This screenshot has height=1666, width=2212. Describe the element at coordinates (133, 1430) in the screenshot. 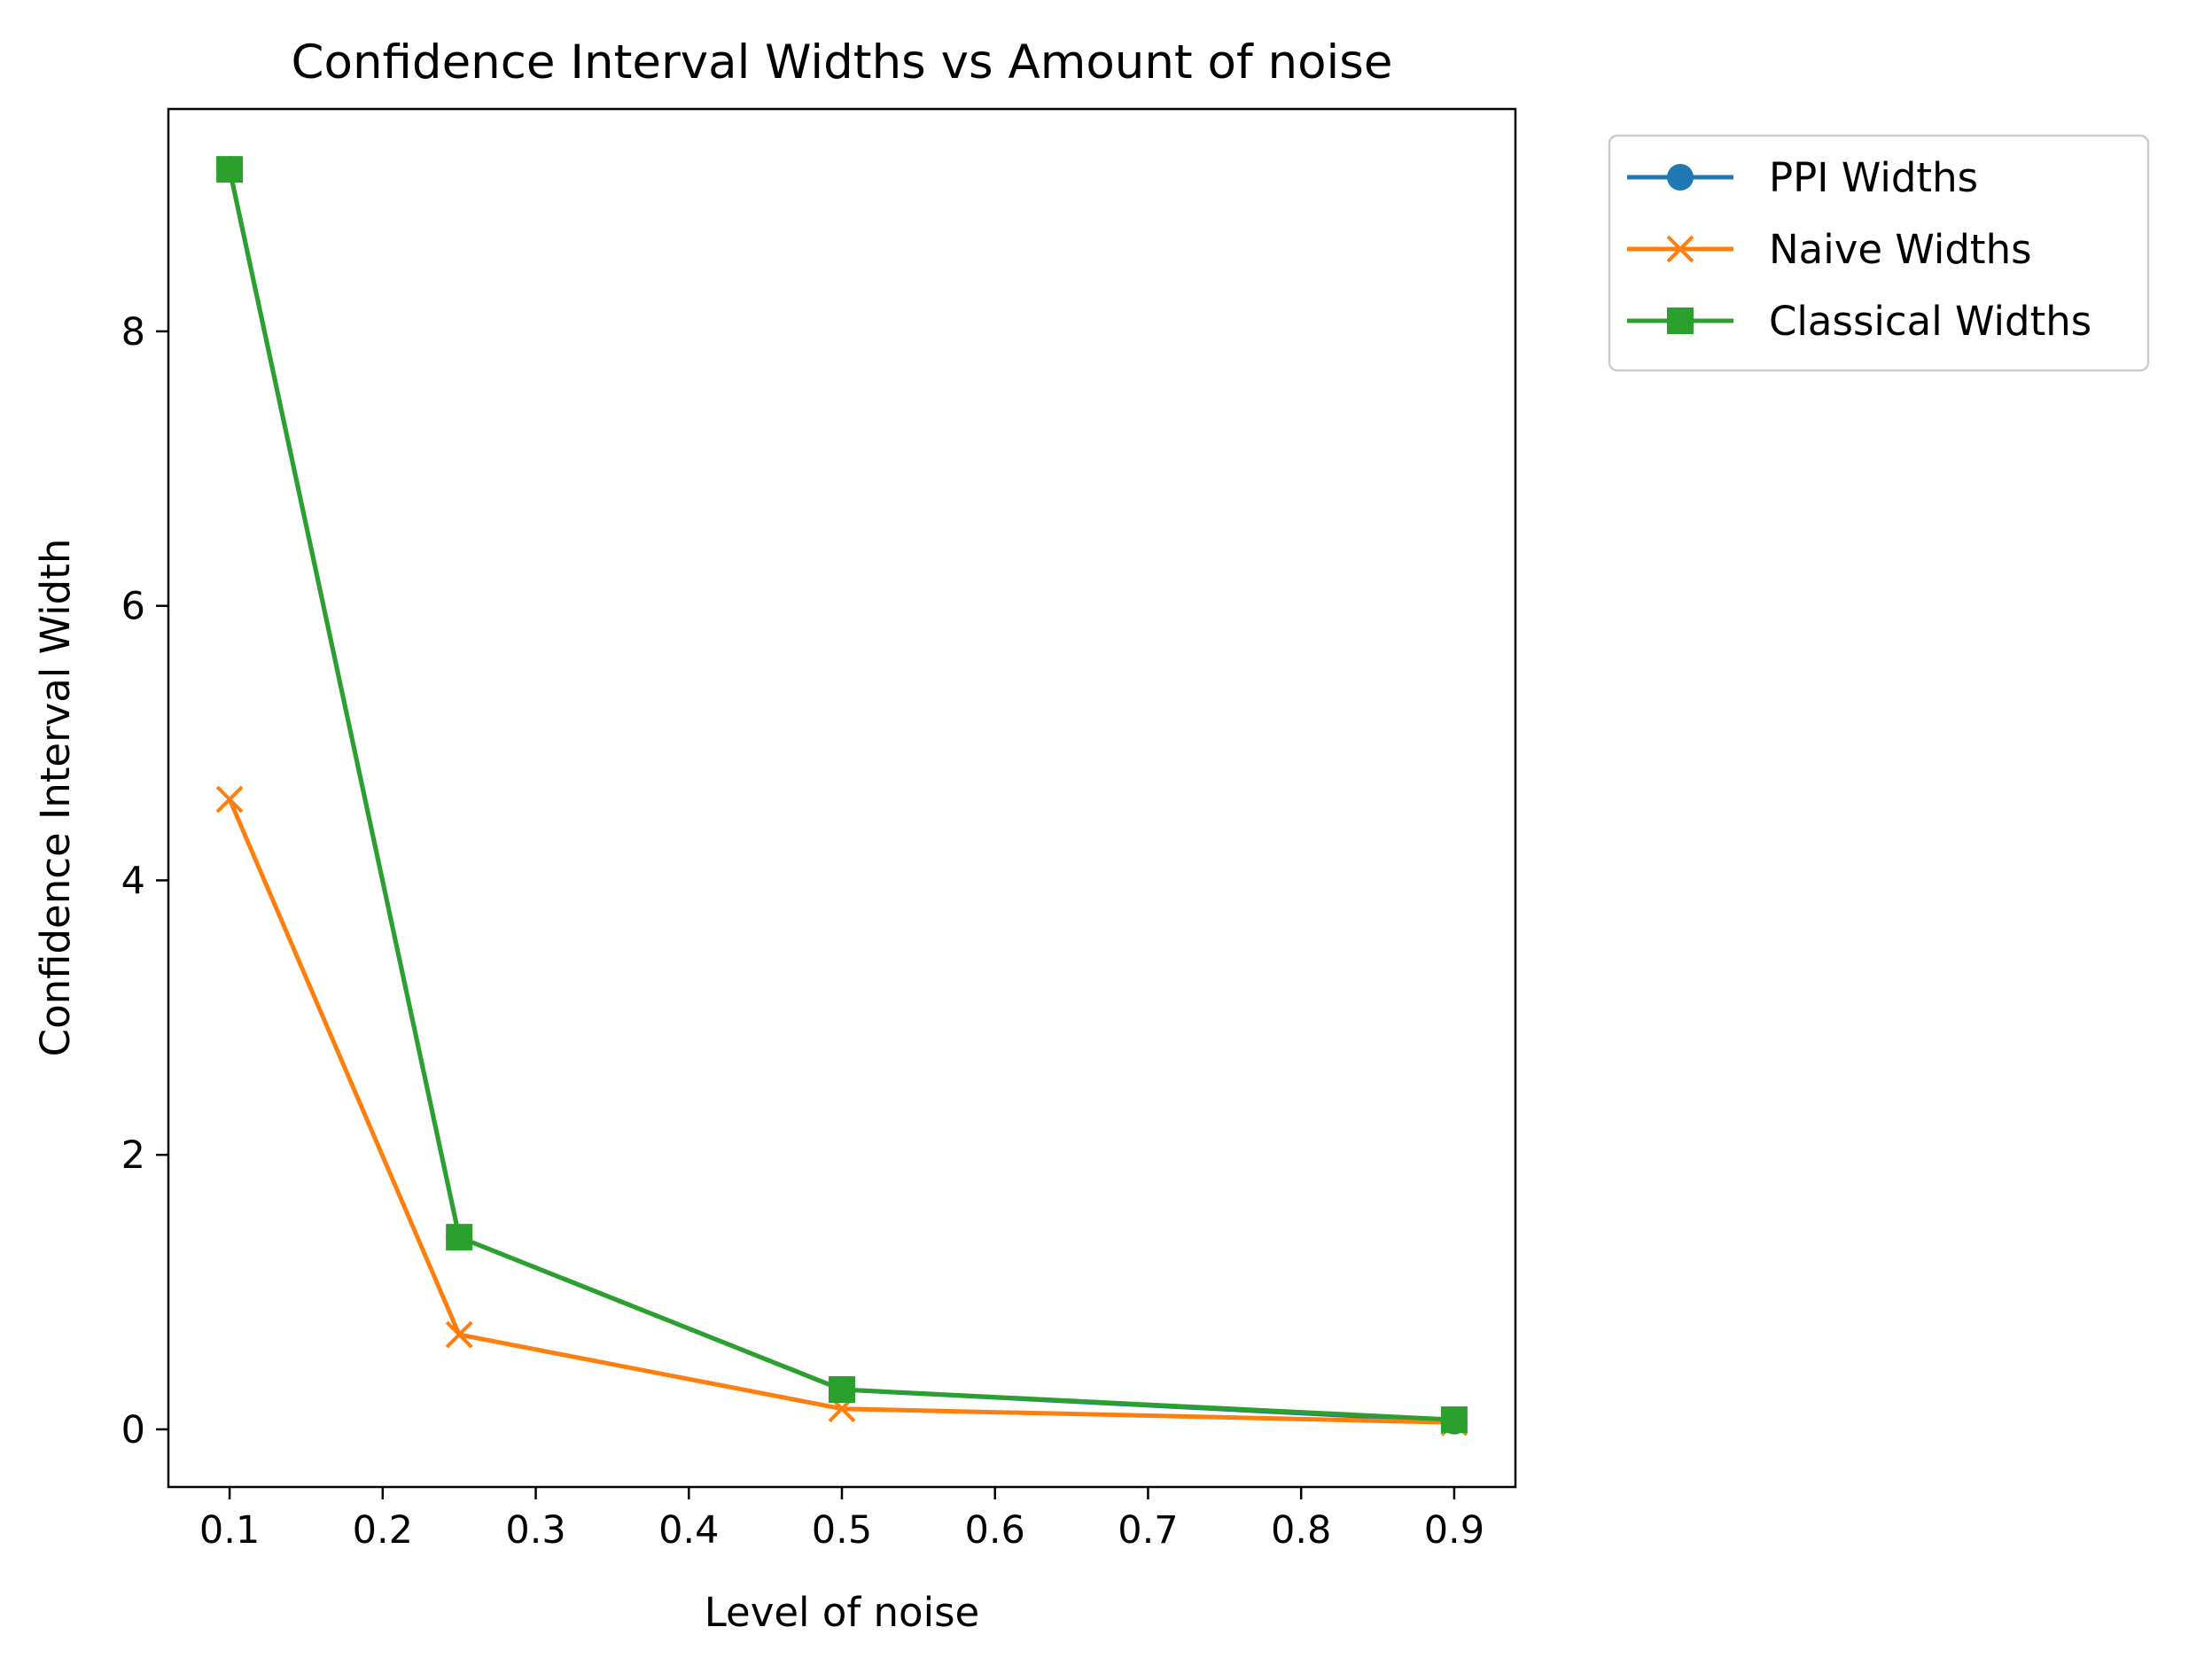

I see `y-tick-label-0: 0` at that location.